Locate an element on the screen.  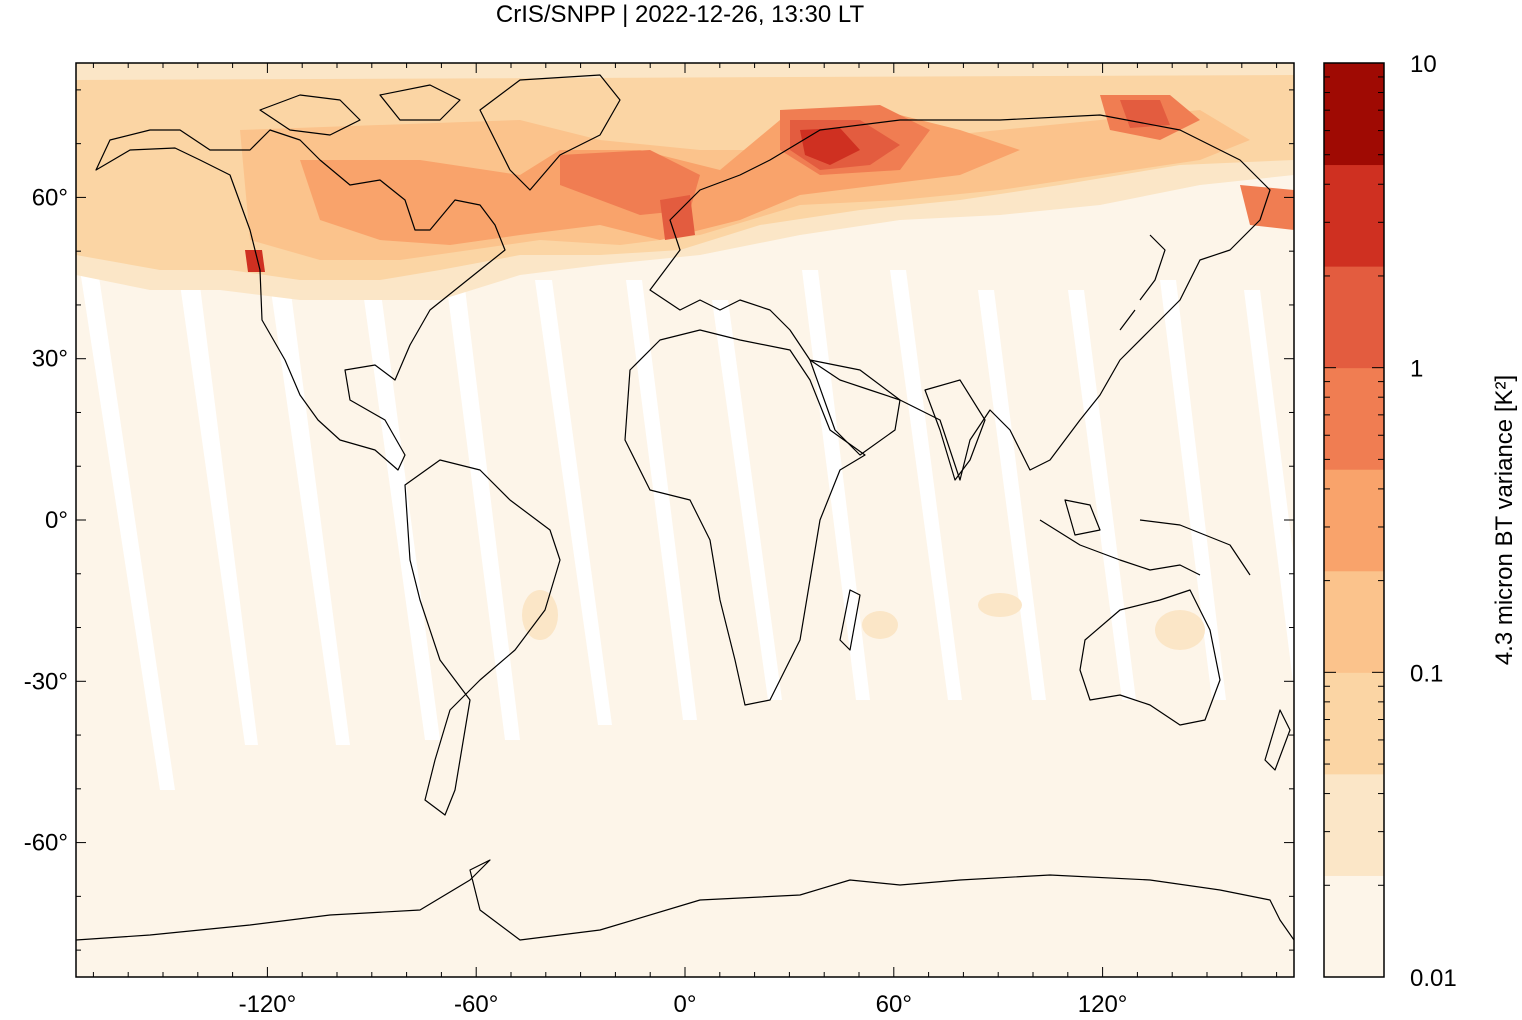
coastline-japan is located at coordinates (1142, 282).